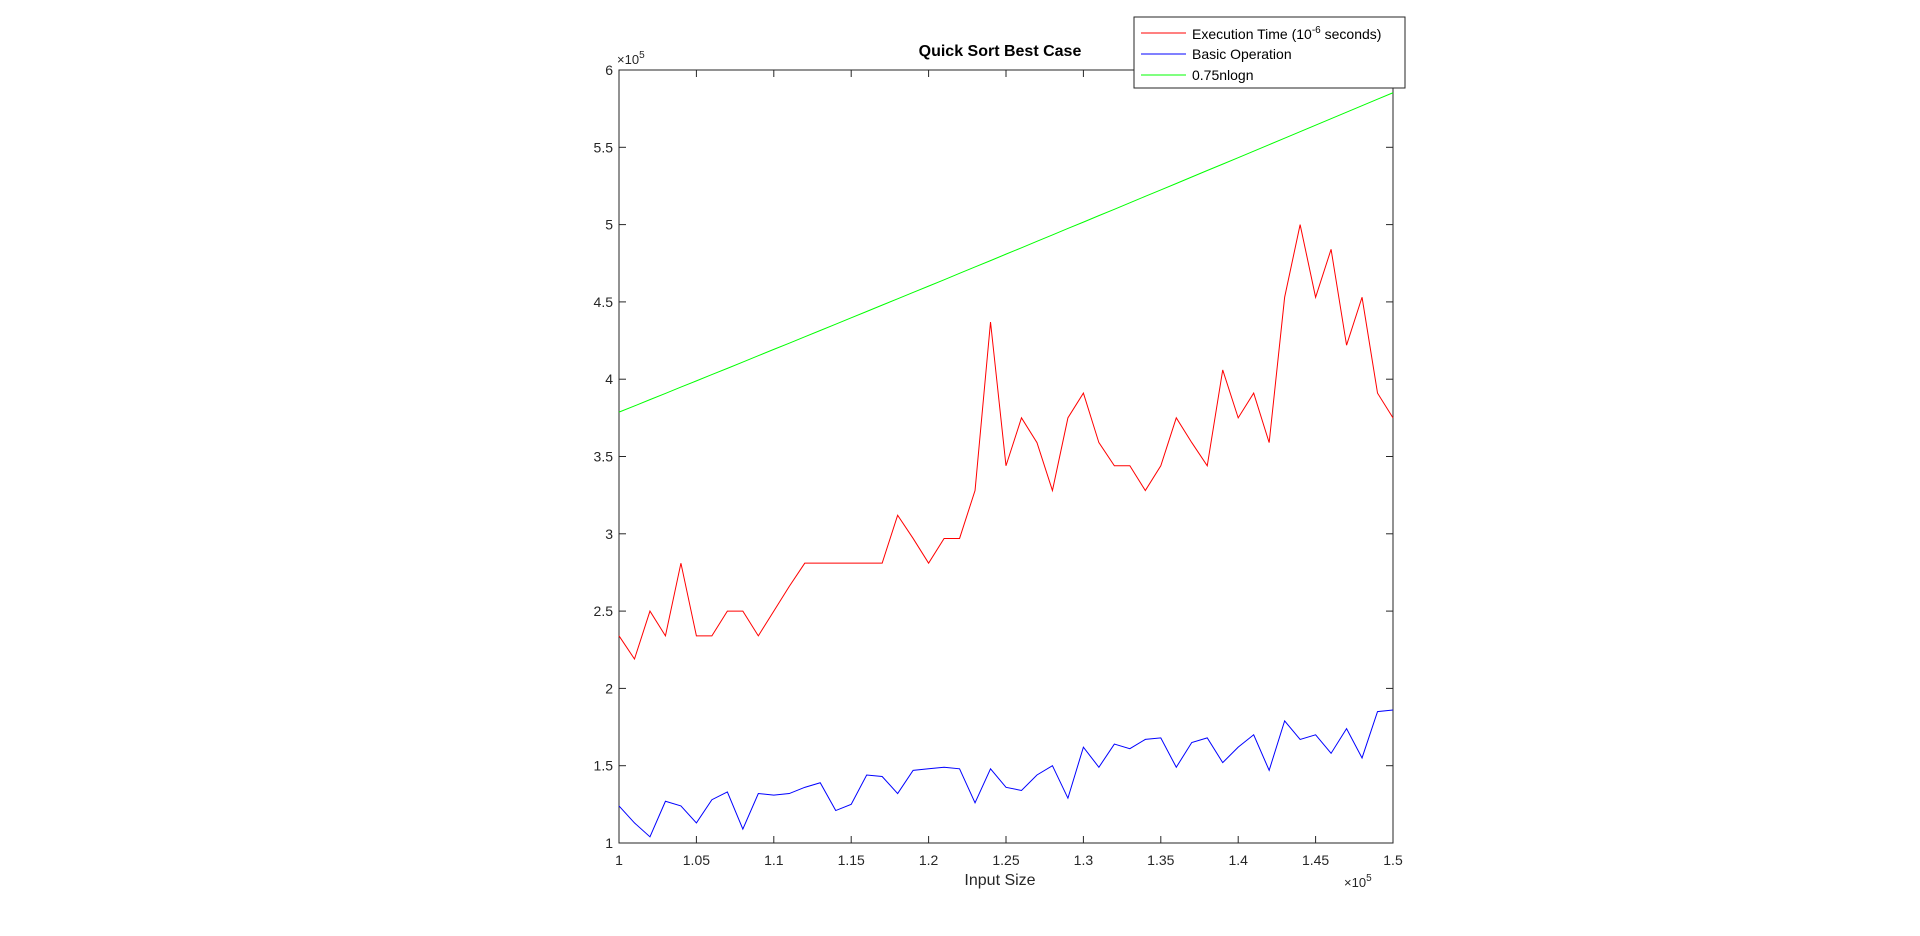 Image resolution: width=1920 pixels, height=936 pixels. What do you see at coordinates (696, 860) in the screenshot?
I see `x-tick-label: 1.05` at bounding box center [696, 860].